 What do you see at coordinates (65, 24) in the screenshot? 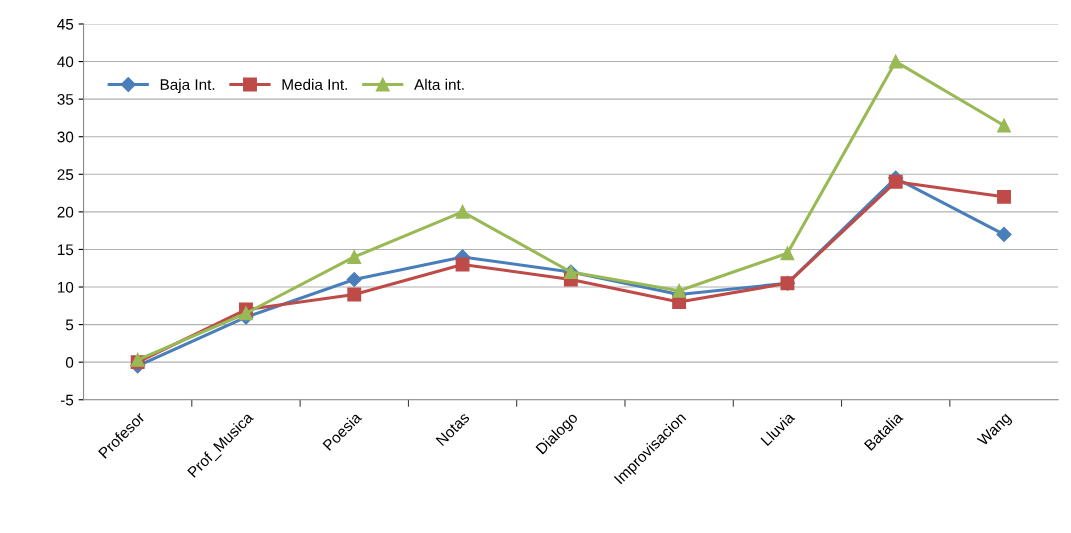
I see `y-tick-label: 45` at bounding box center [65, 24].